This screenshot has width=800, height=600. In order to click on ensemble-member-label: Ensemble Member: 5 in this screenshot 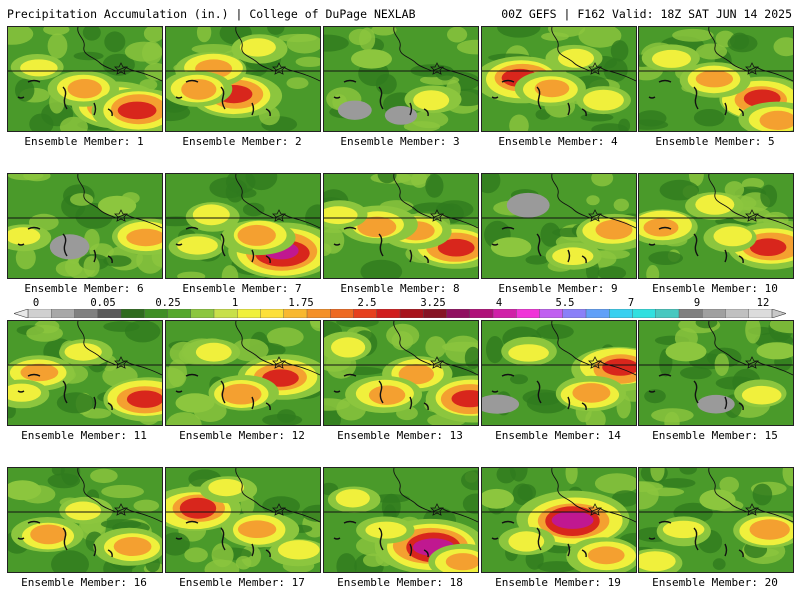, I will do `click(715, 141)`.